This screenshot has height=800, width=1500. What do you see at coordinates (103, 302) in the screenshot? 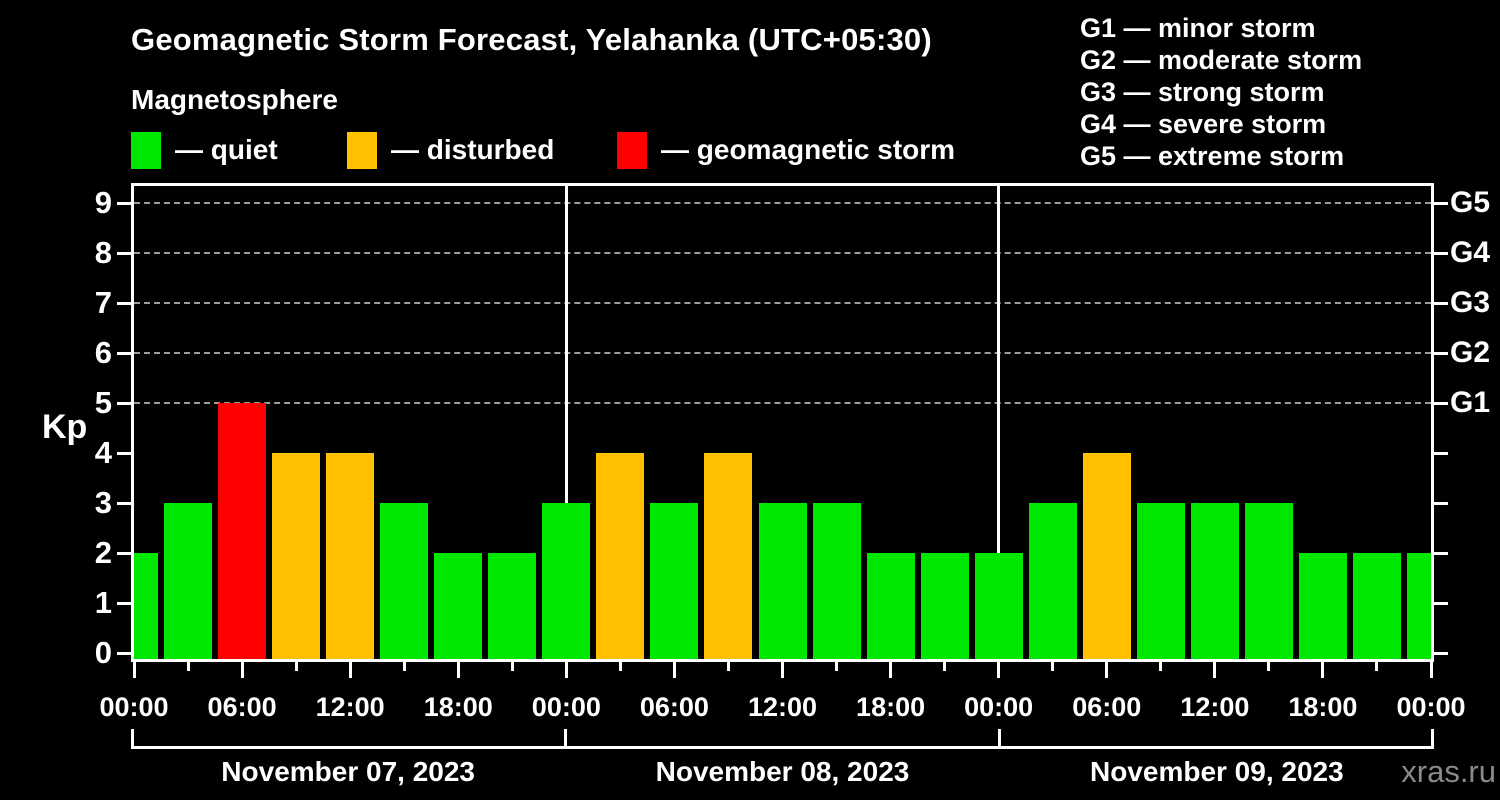
I see `y-tick-label: 7` at bounding box center [103, 302].